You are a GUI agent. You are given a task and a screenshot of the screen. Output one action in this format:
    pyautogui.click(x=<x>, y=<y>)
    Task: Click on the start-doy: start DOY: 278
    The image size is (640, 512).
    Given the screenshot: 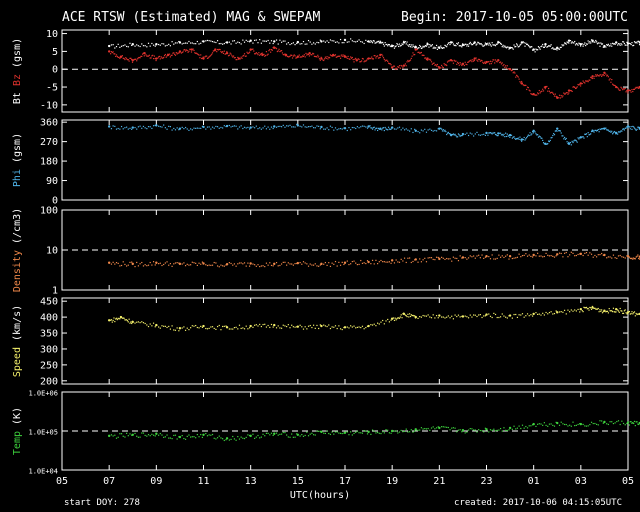 What is the action you would take?
    pyautogui.click(x=102, y=503)
    